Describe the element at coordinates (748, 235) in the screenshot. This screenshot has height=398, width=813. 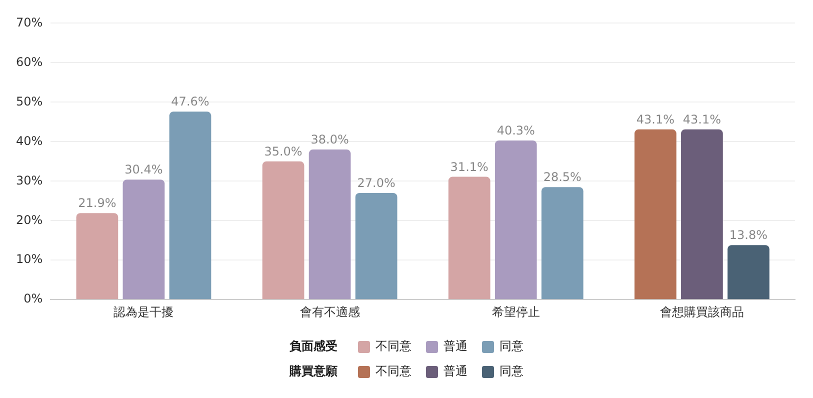
I see `data-label: 13.8%` at that location.